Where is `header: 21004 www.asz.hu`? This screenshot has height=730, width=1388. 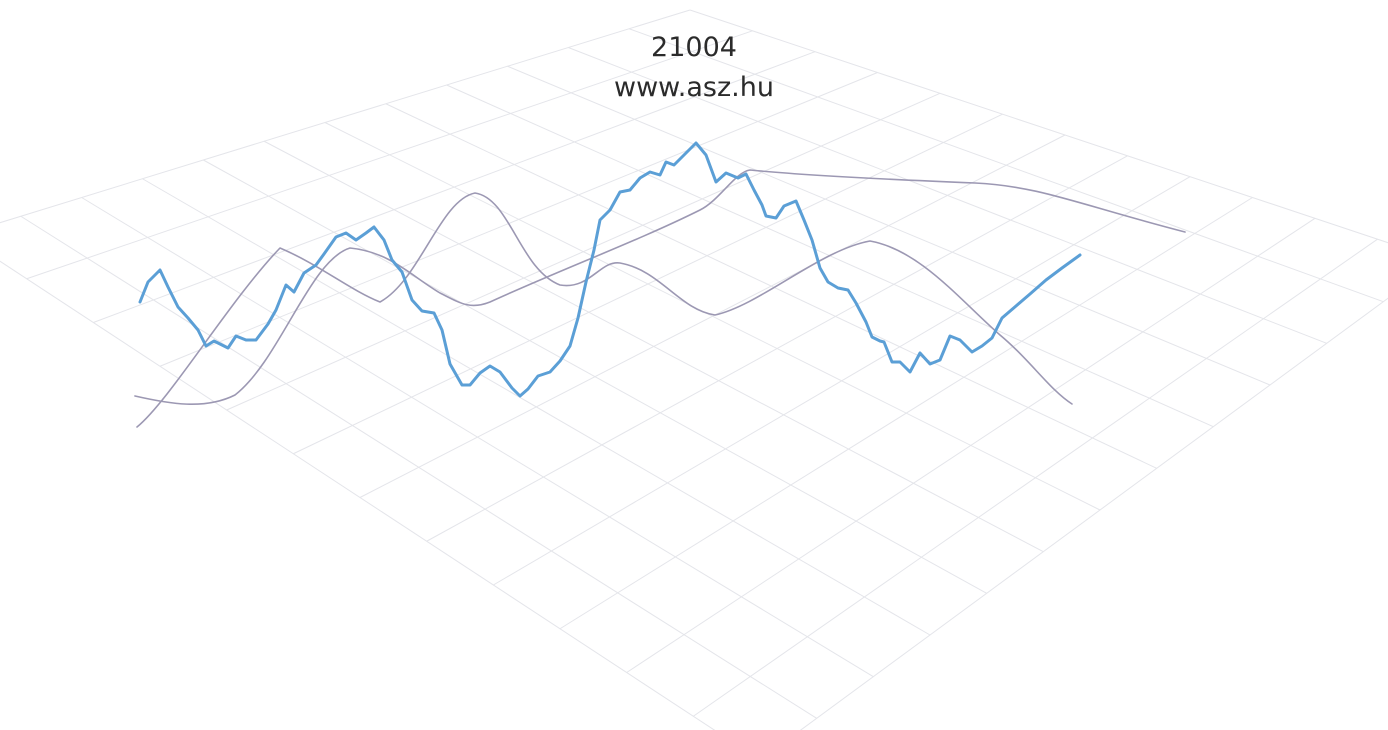
header: 21004 www.asz.hu is located at coordinates (694, 68).